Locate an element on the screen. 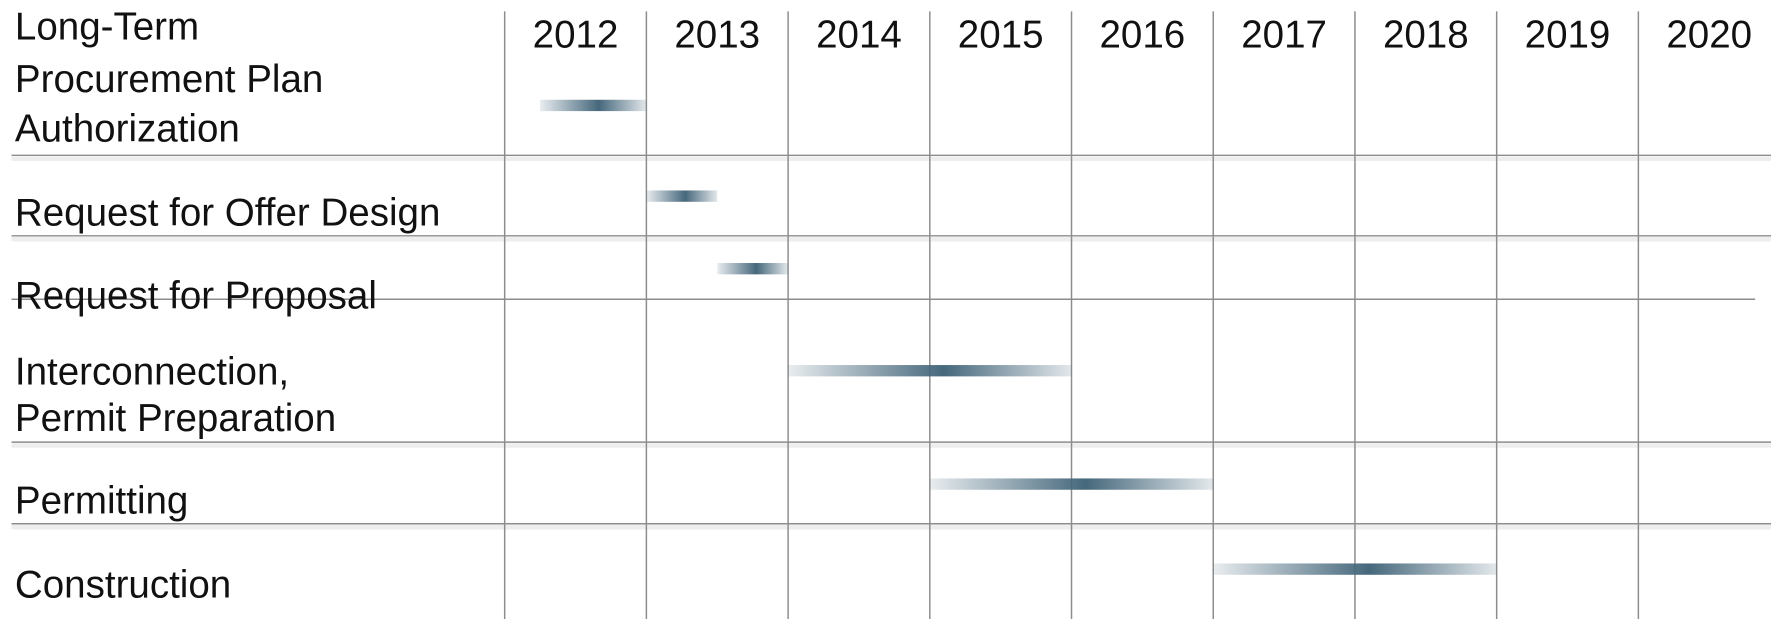 The image size is (1778, 619). x-tick-label: 2016 is located at coordinates (1143, 35).